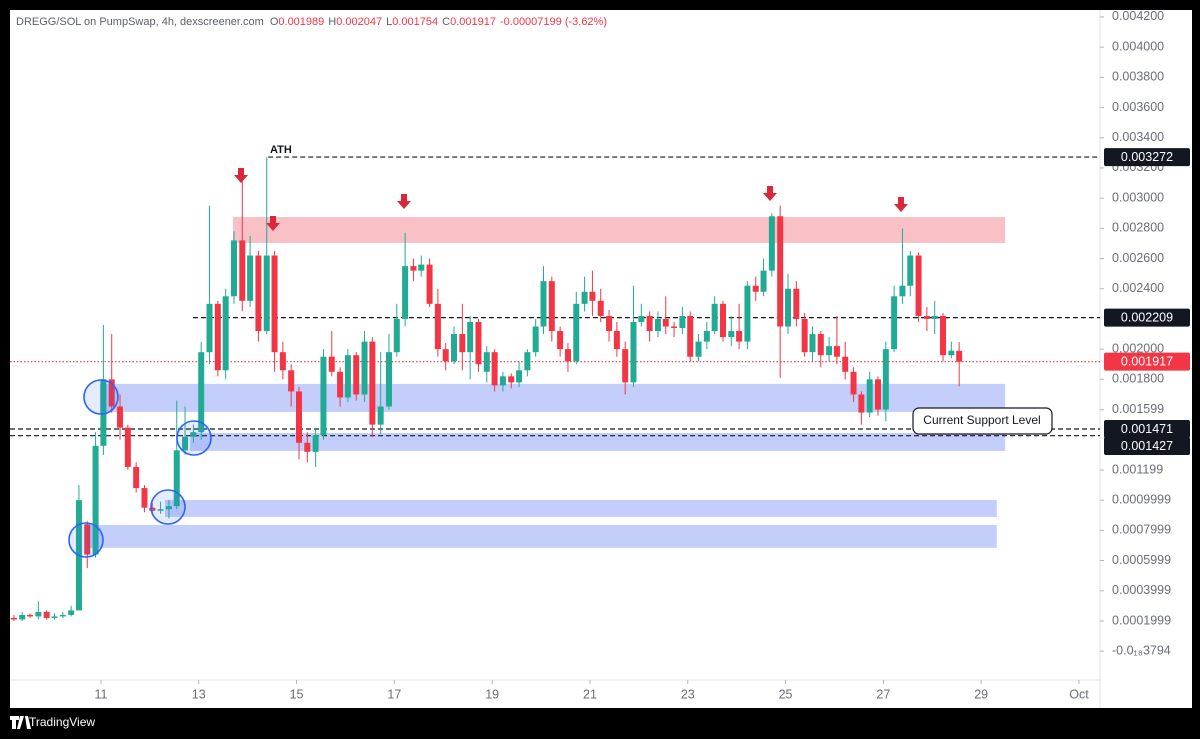  Describe the element at coordinates (1138, 409) in the screenshot. I see `y-tick-label: 0.001599` at that location.